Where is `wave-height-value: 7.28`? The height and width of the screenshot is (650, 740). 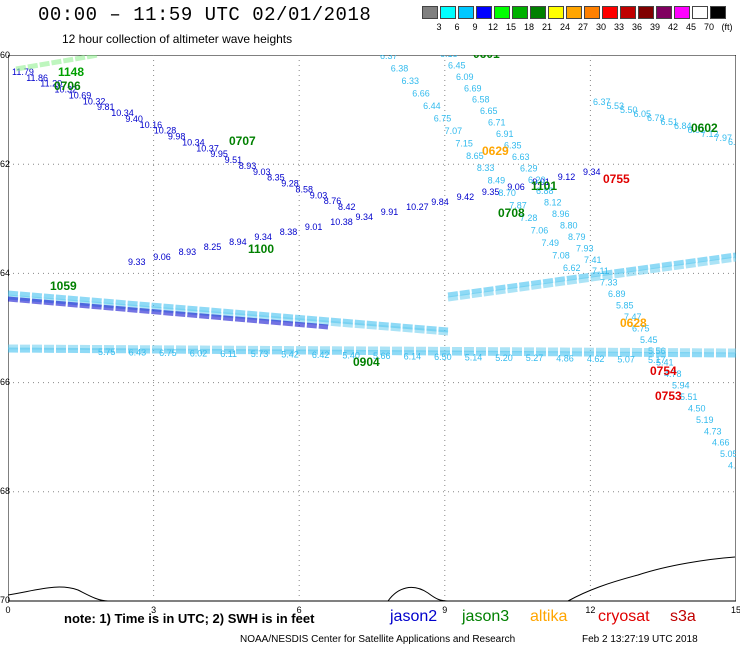 wave-height-value: 7.28 is located at coordinates (529, 218).